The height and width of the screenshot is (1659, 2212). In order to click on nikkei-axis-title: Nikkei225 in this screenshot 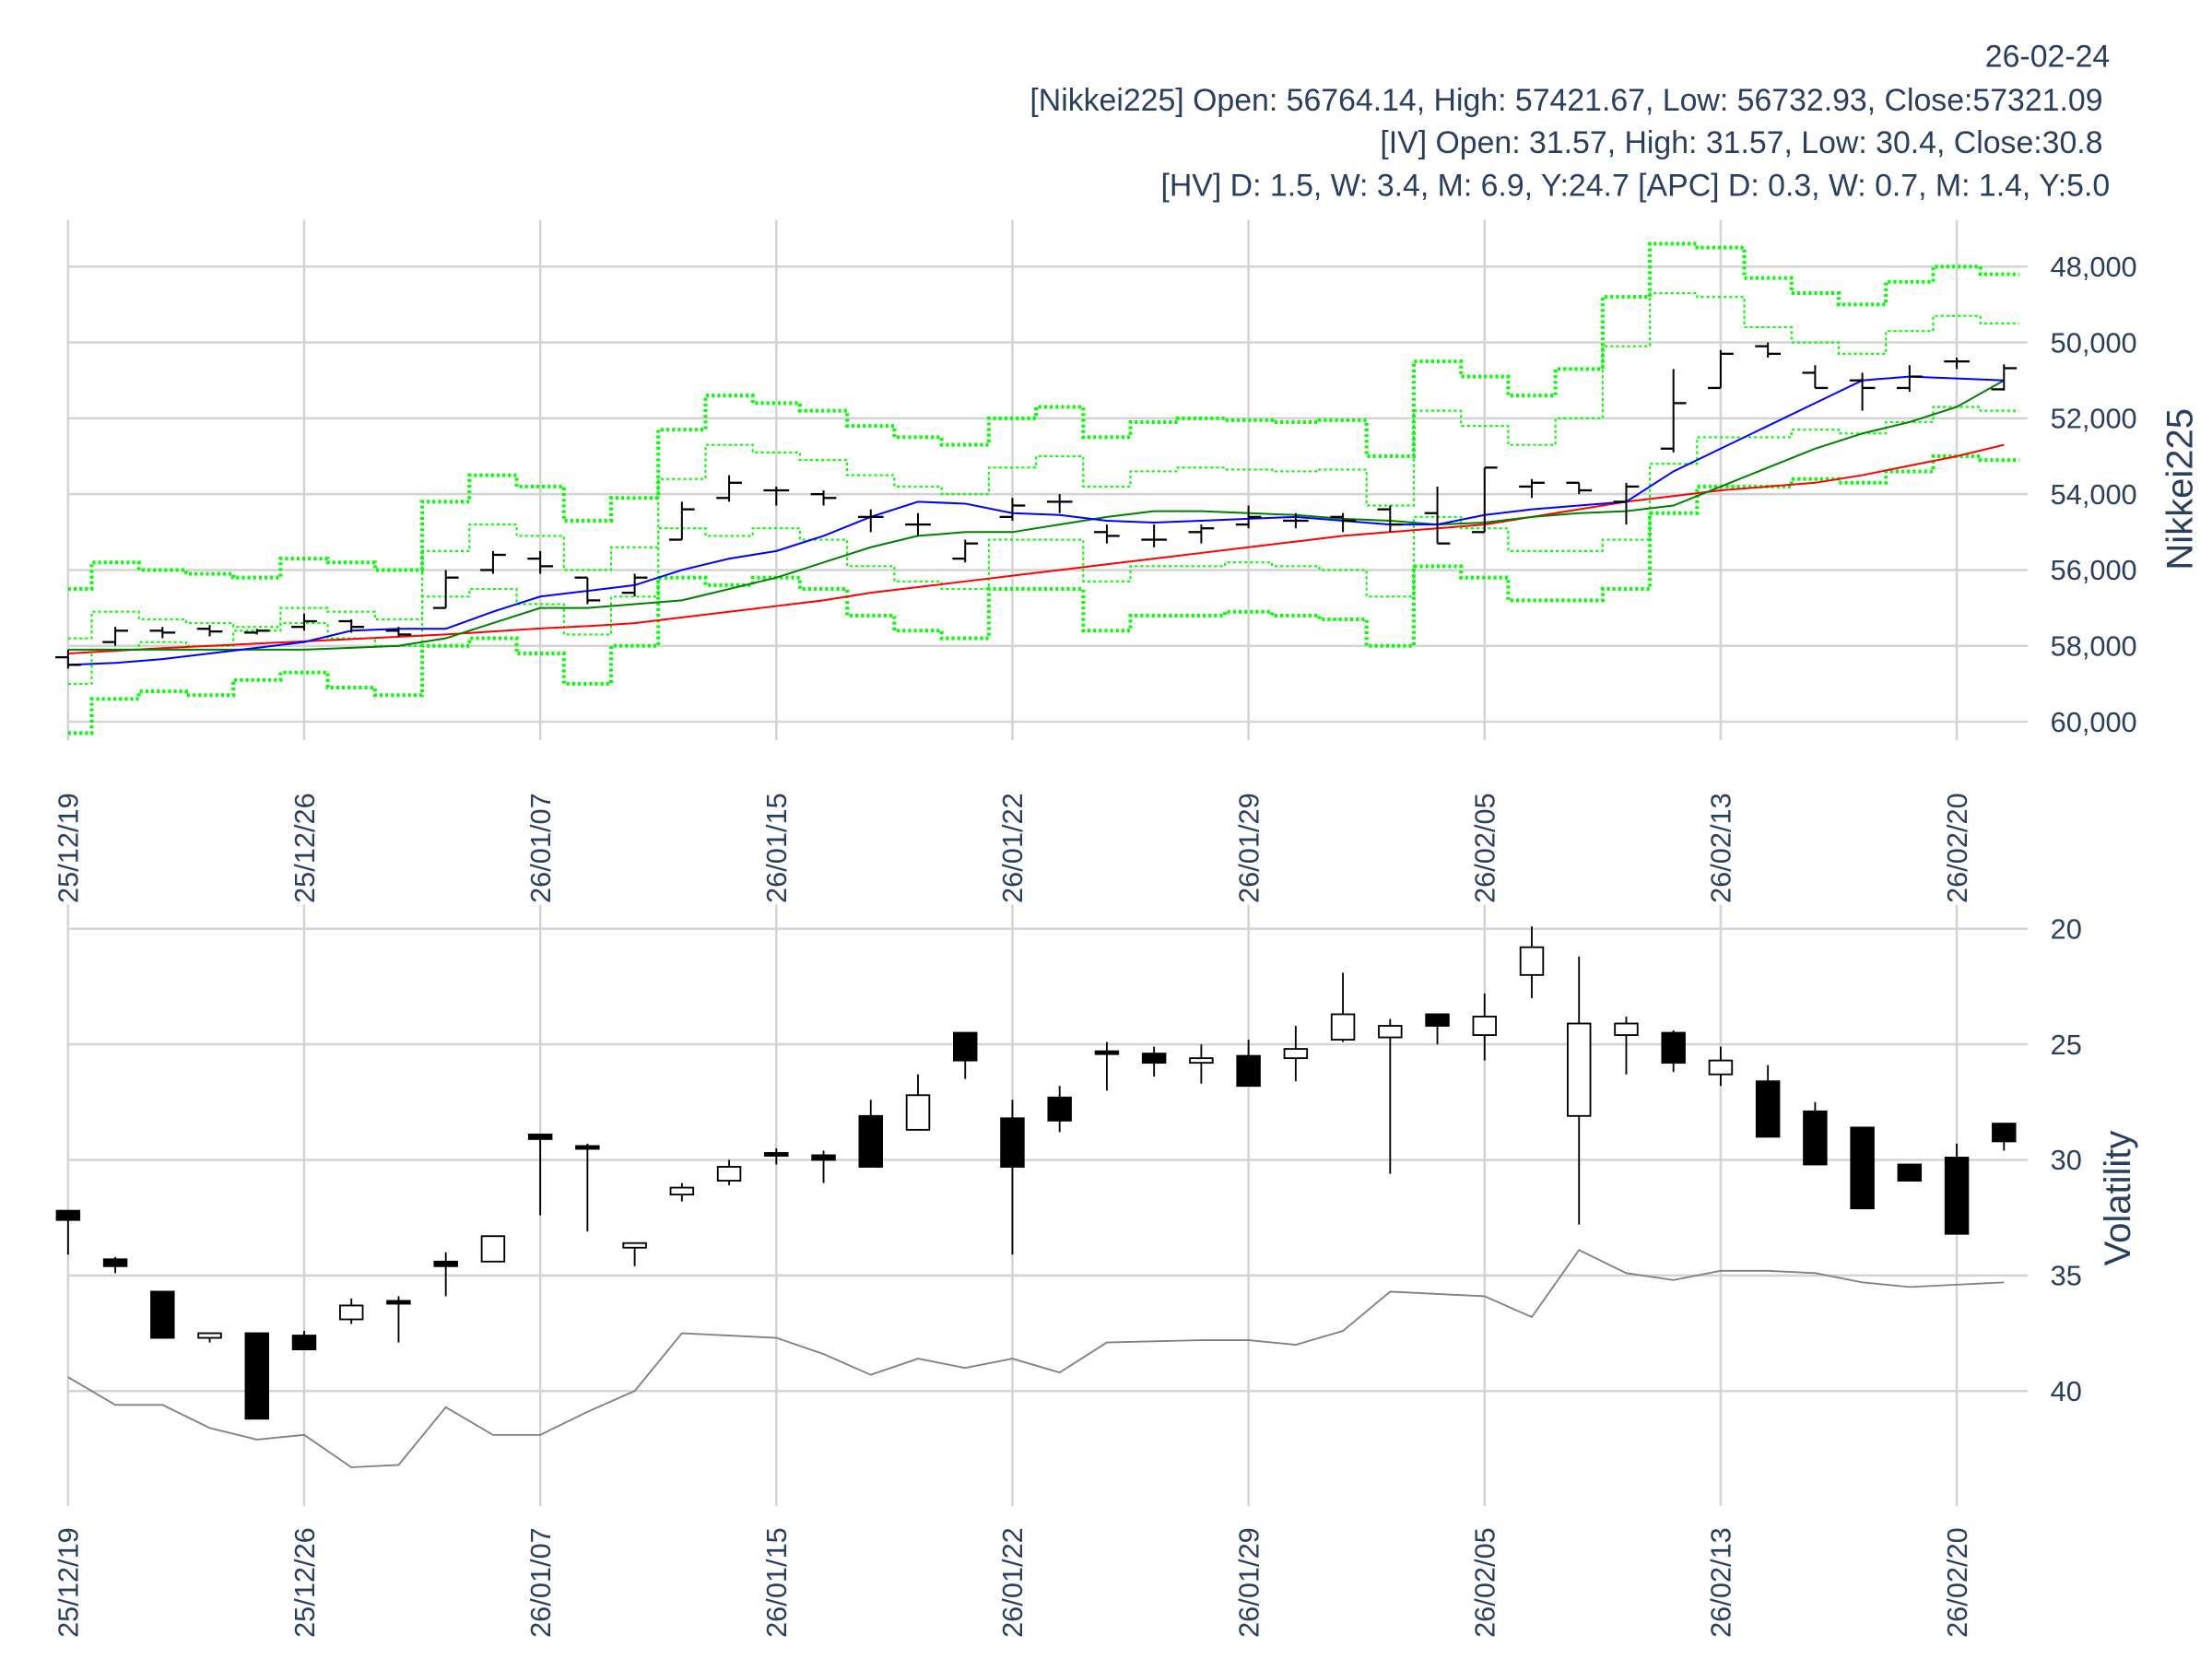, I will do `click(2179, 489)`.